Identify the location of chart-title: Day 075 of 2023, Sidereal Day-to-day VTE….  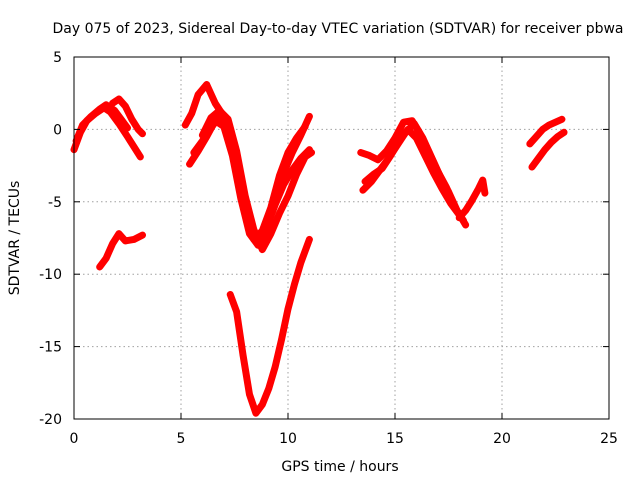
(337, 29).